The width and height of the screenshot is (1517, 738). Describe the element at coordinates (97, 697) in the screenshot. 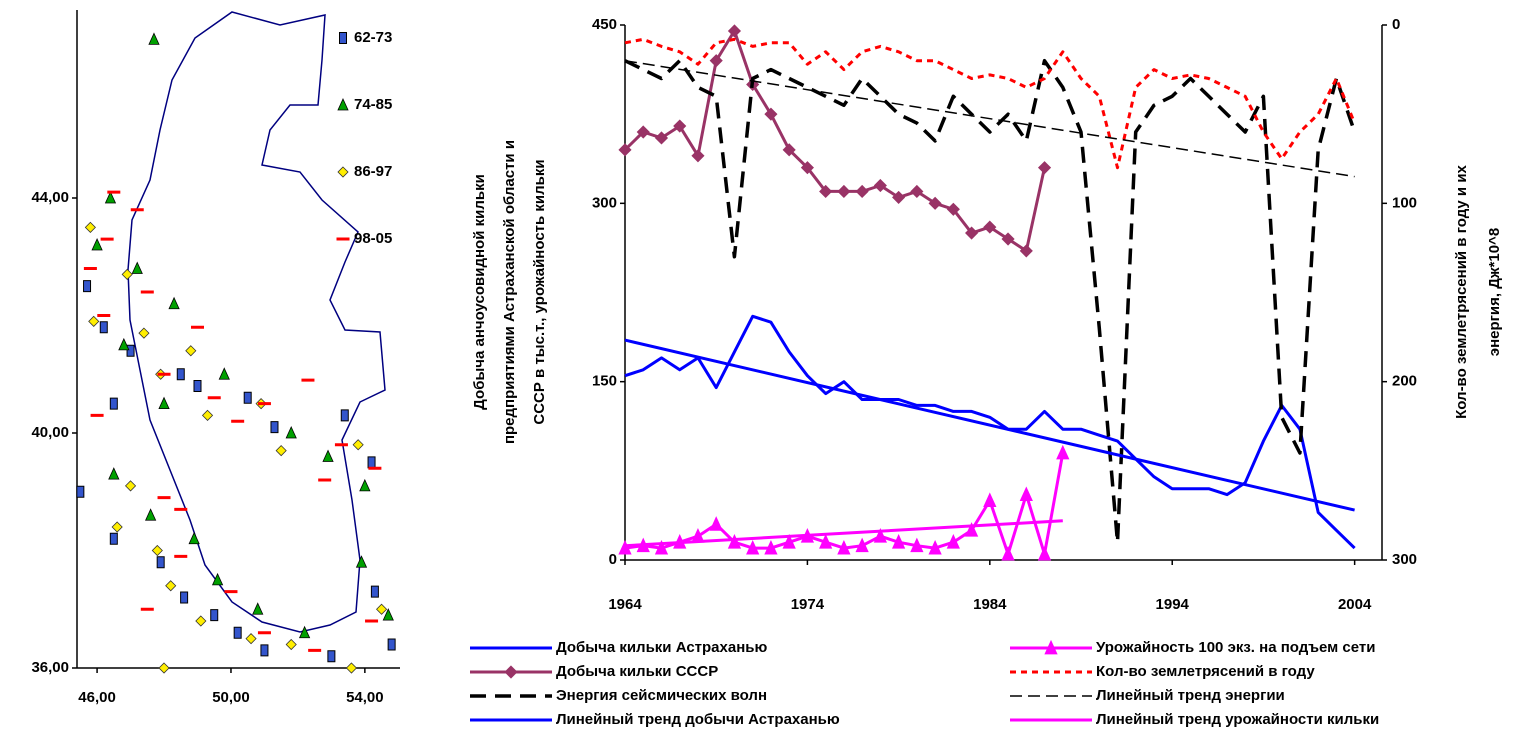

I see `x-tick-label: 46,00` at that location.